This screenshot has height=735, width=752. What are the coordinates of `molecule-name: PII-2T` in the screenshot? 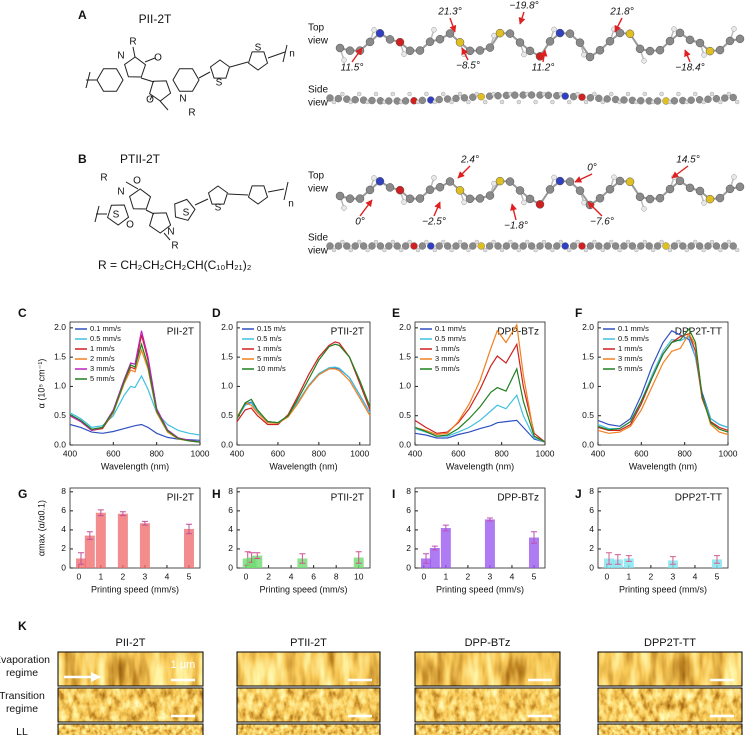 It's located at (155, 19).